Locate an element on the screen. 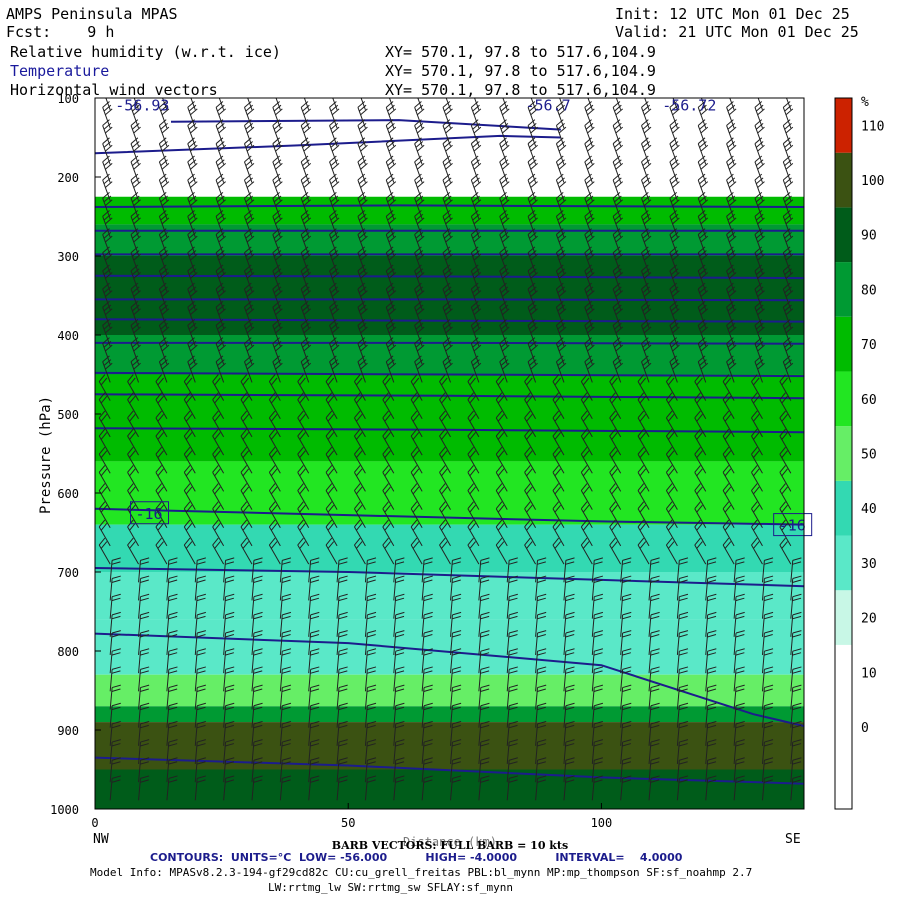 This screenshot has height=900, width=900. barb-note: BARB VECTORS: FULL BARB = 10 kts is located at coordinates (450, 845).